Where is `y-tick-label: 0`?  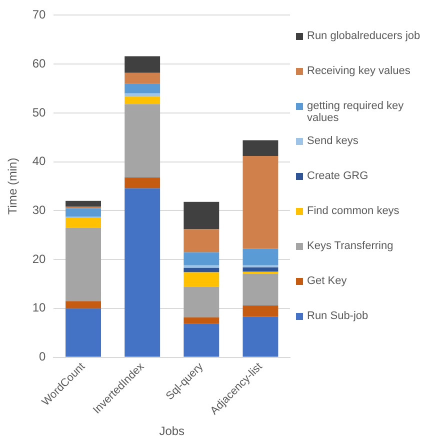 y-tick-label: 0 is located at coordinates (42, 357).